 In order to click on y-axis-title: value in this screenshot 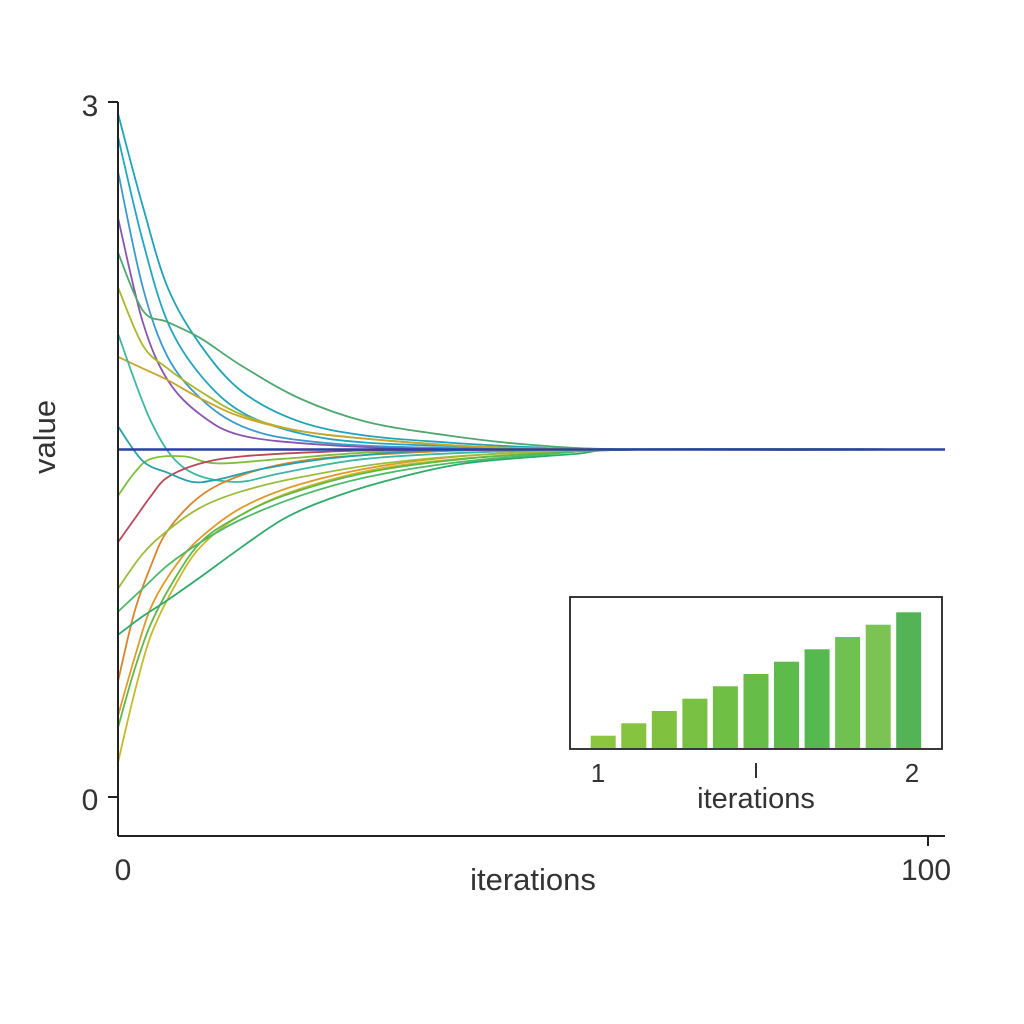, I will do `click(44, 437)`.